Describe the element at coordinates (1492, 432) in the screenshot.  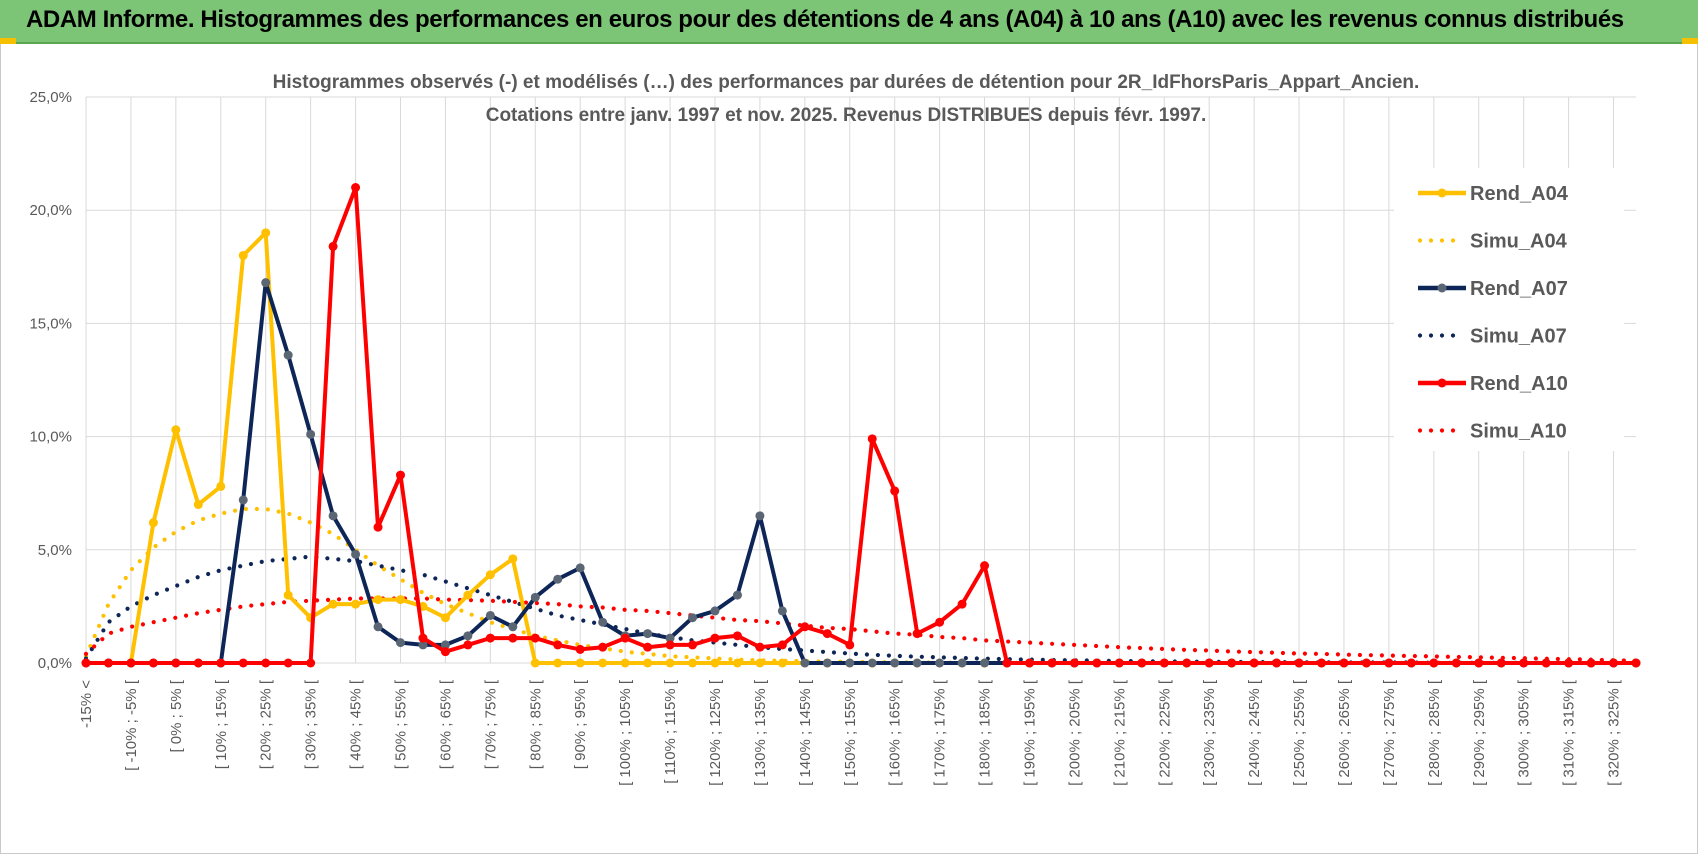
I see `legend-item-Simu_A10: Simu_A10` at that location.